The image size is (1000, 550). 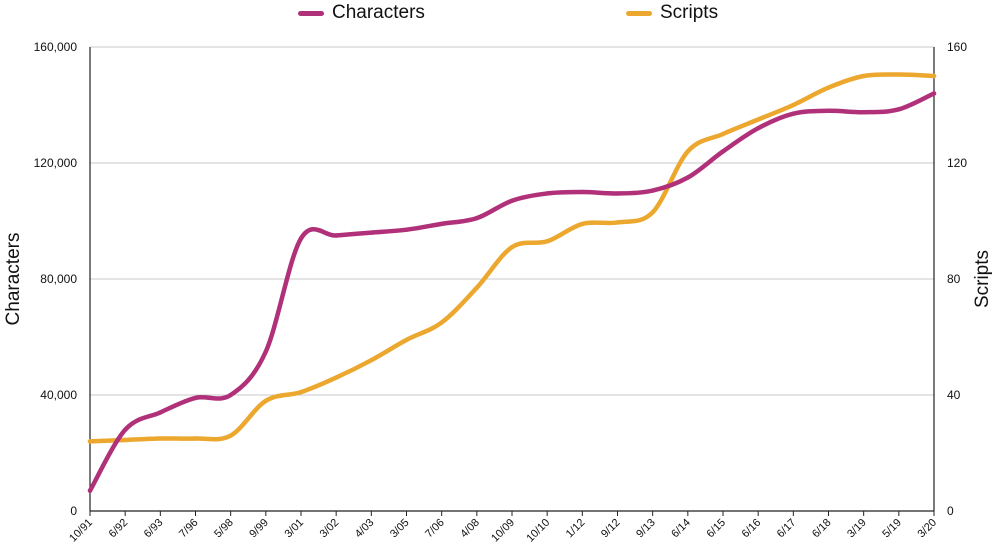 I want to click on right-tick-label: 0, so click(x=950, y=511).